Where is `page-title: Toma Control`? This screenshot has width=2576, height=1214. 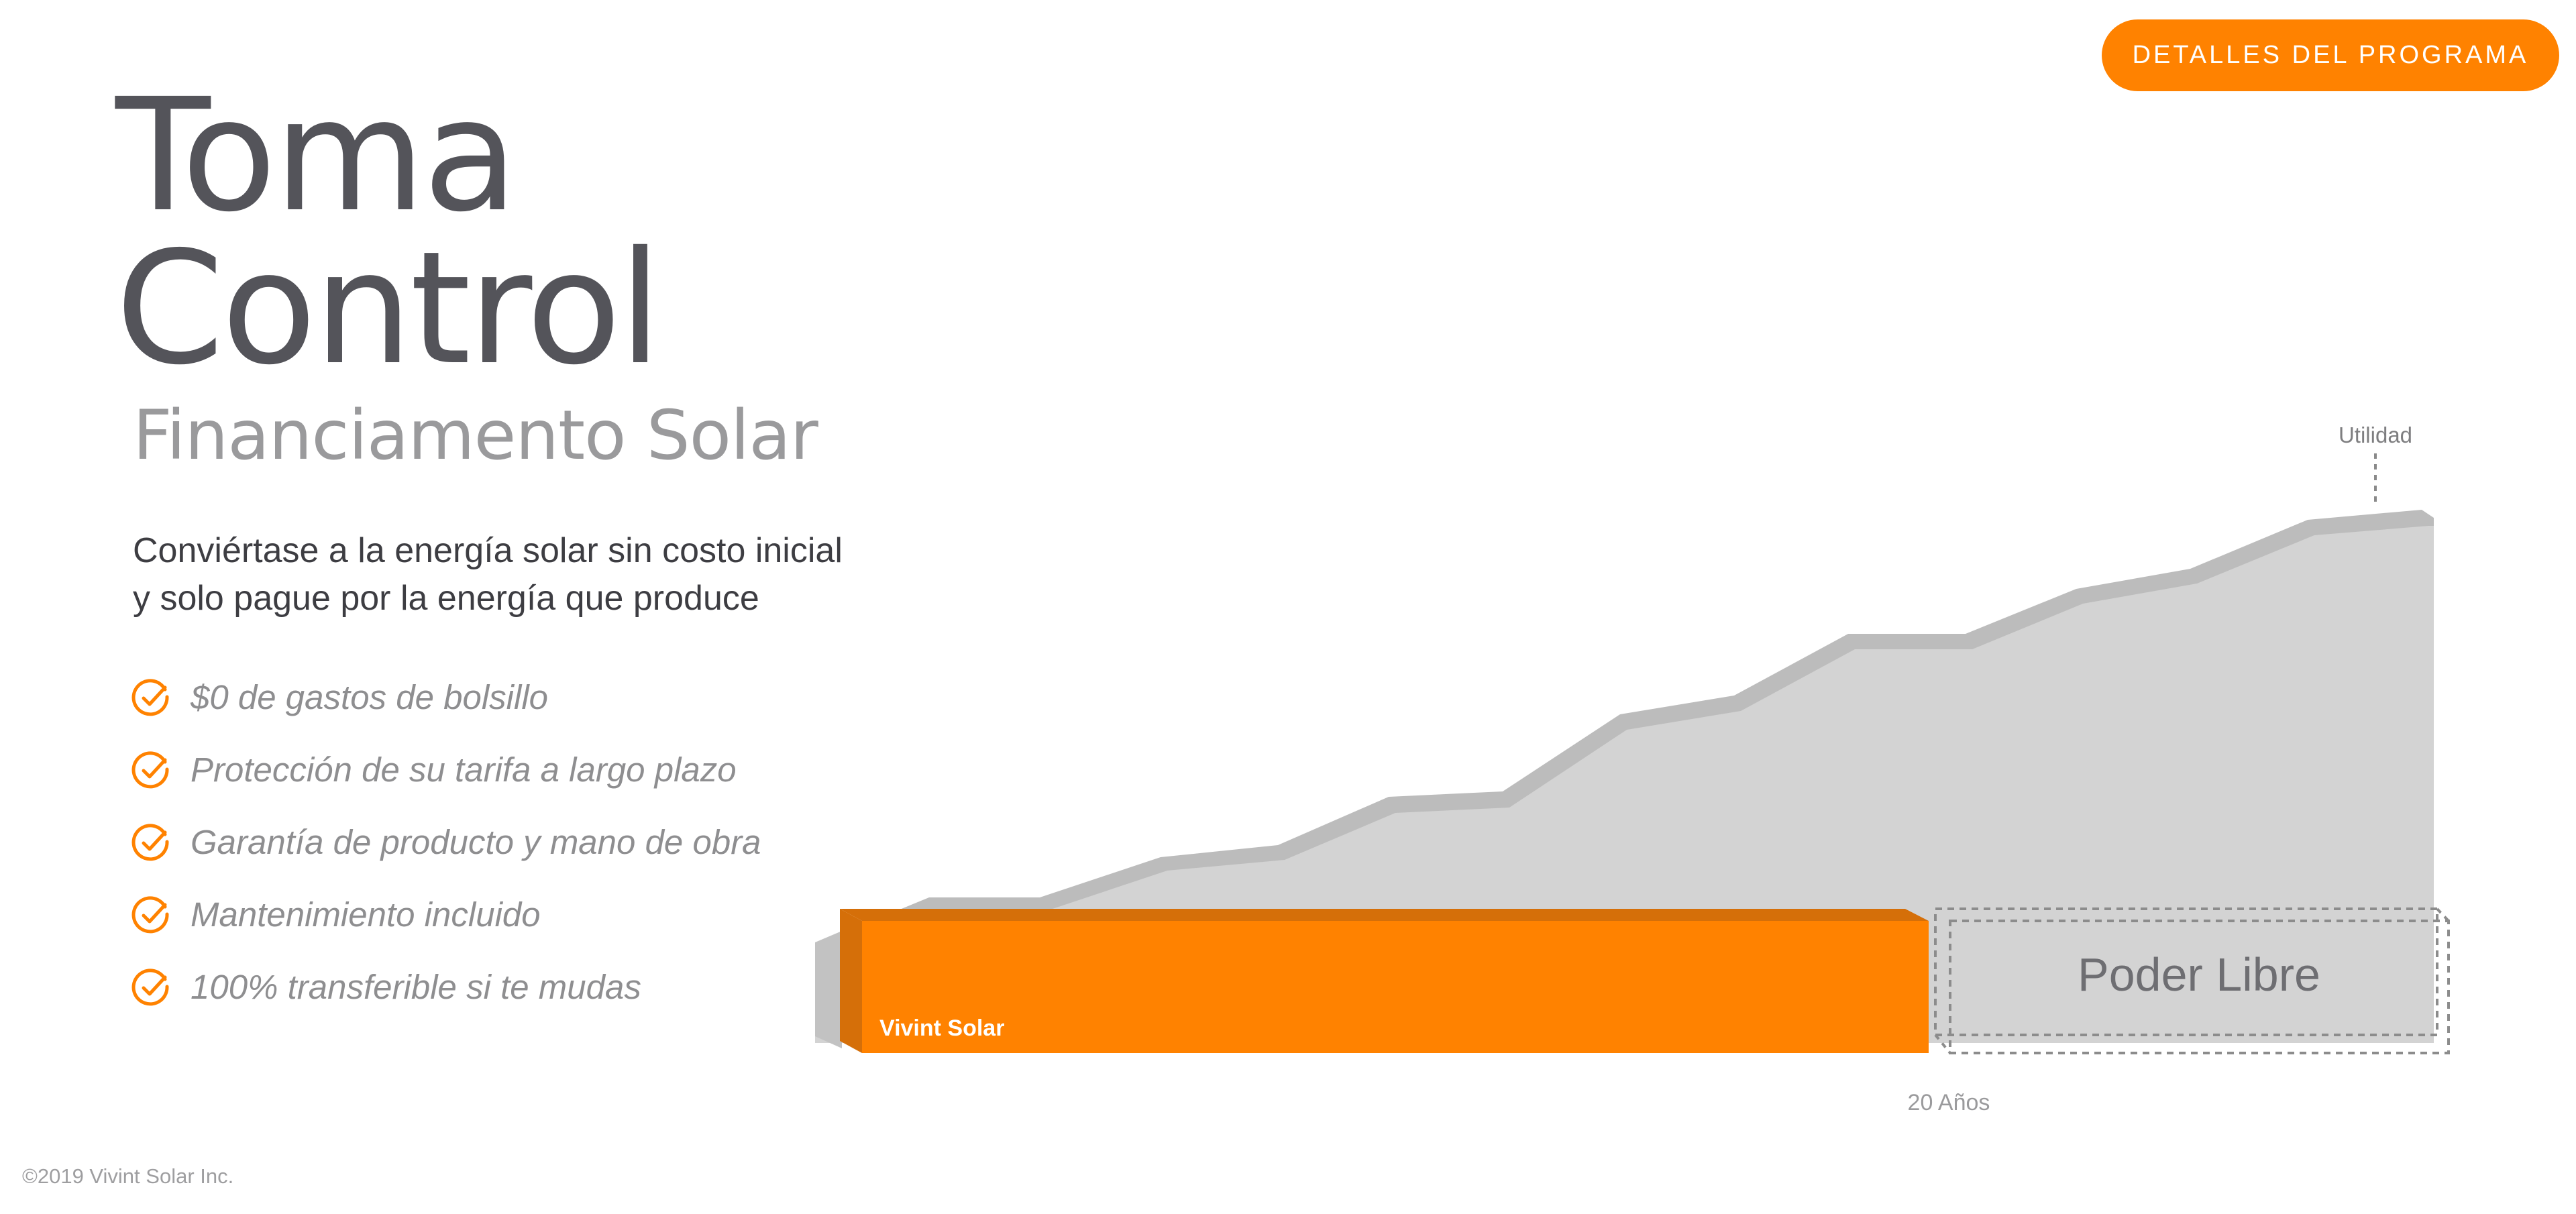
page-title: Toma Control is located at coordinates (388, 232).